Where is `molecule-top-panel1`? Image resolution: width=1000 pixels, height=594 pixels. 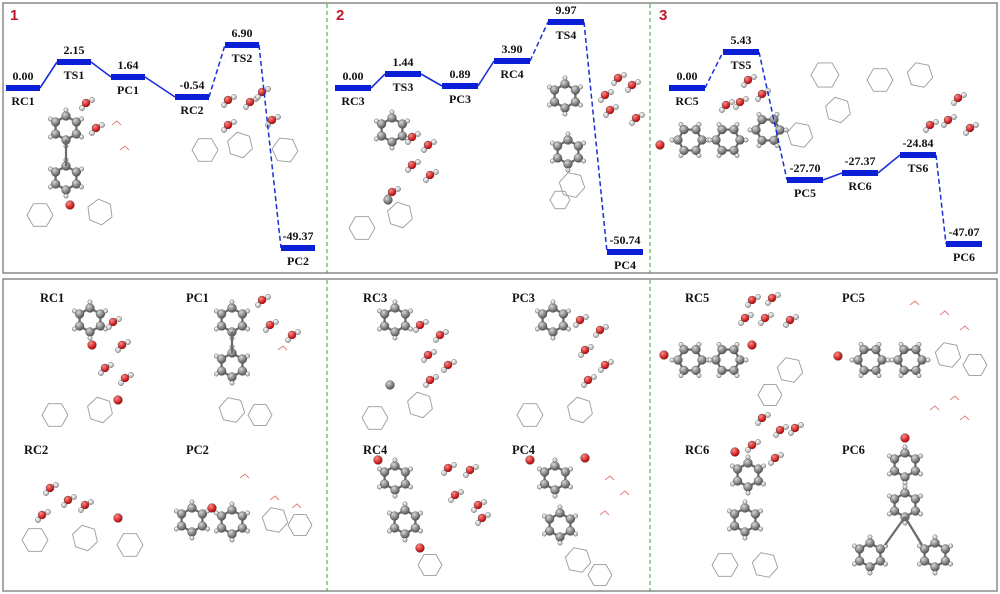 molecule-top-panel1 is located at coordinates (162, 156).